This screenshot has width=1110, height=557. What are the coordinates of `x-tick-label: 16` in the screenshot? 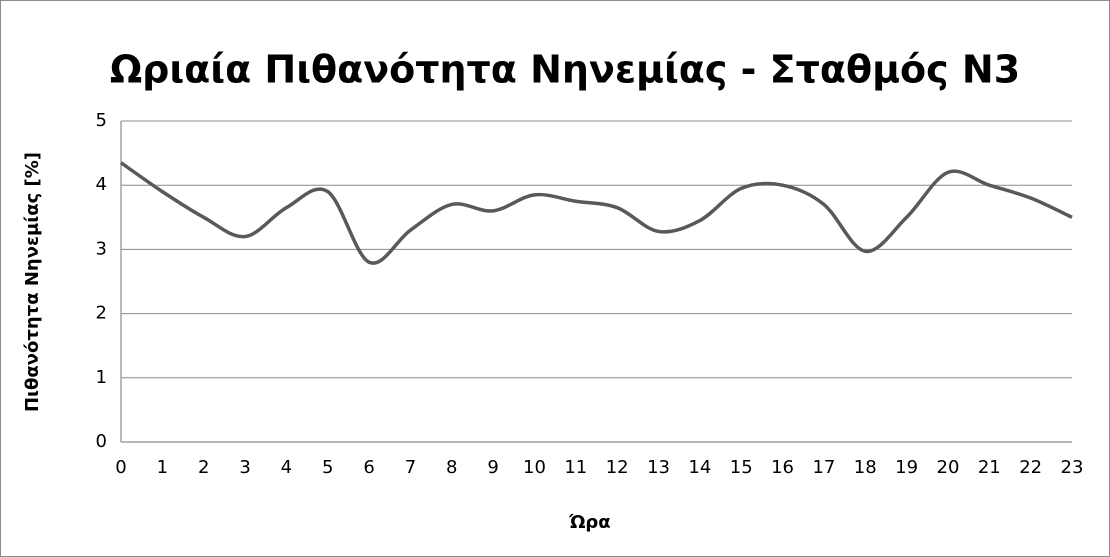 It's located at (782, 467).